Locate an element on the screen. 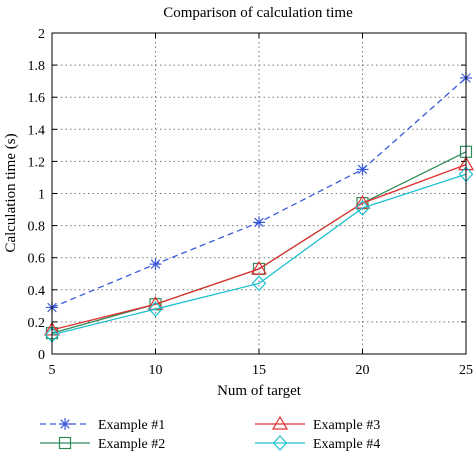 The image size is (474, 455). x-tick-label: 20 is located at coordinates (363, 370).